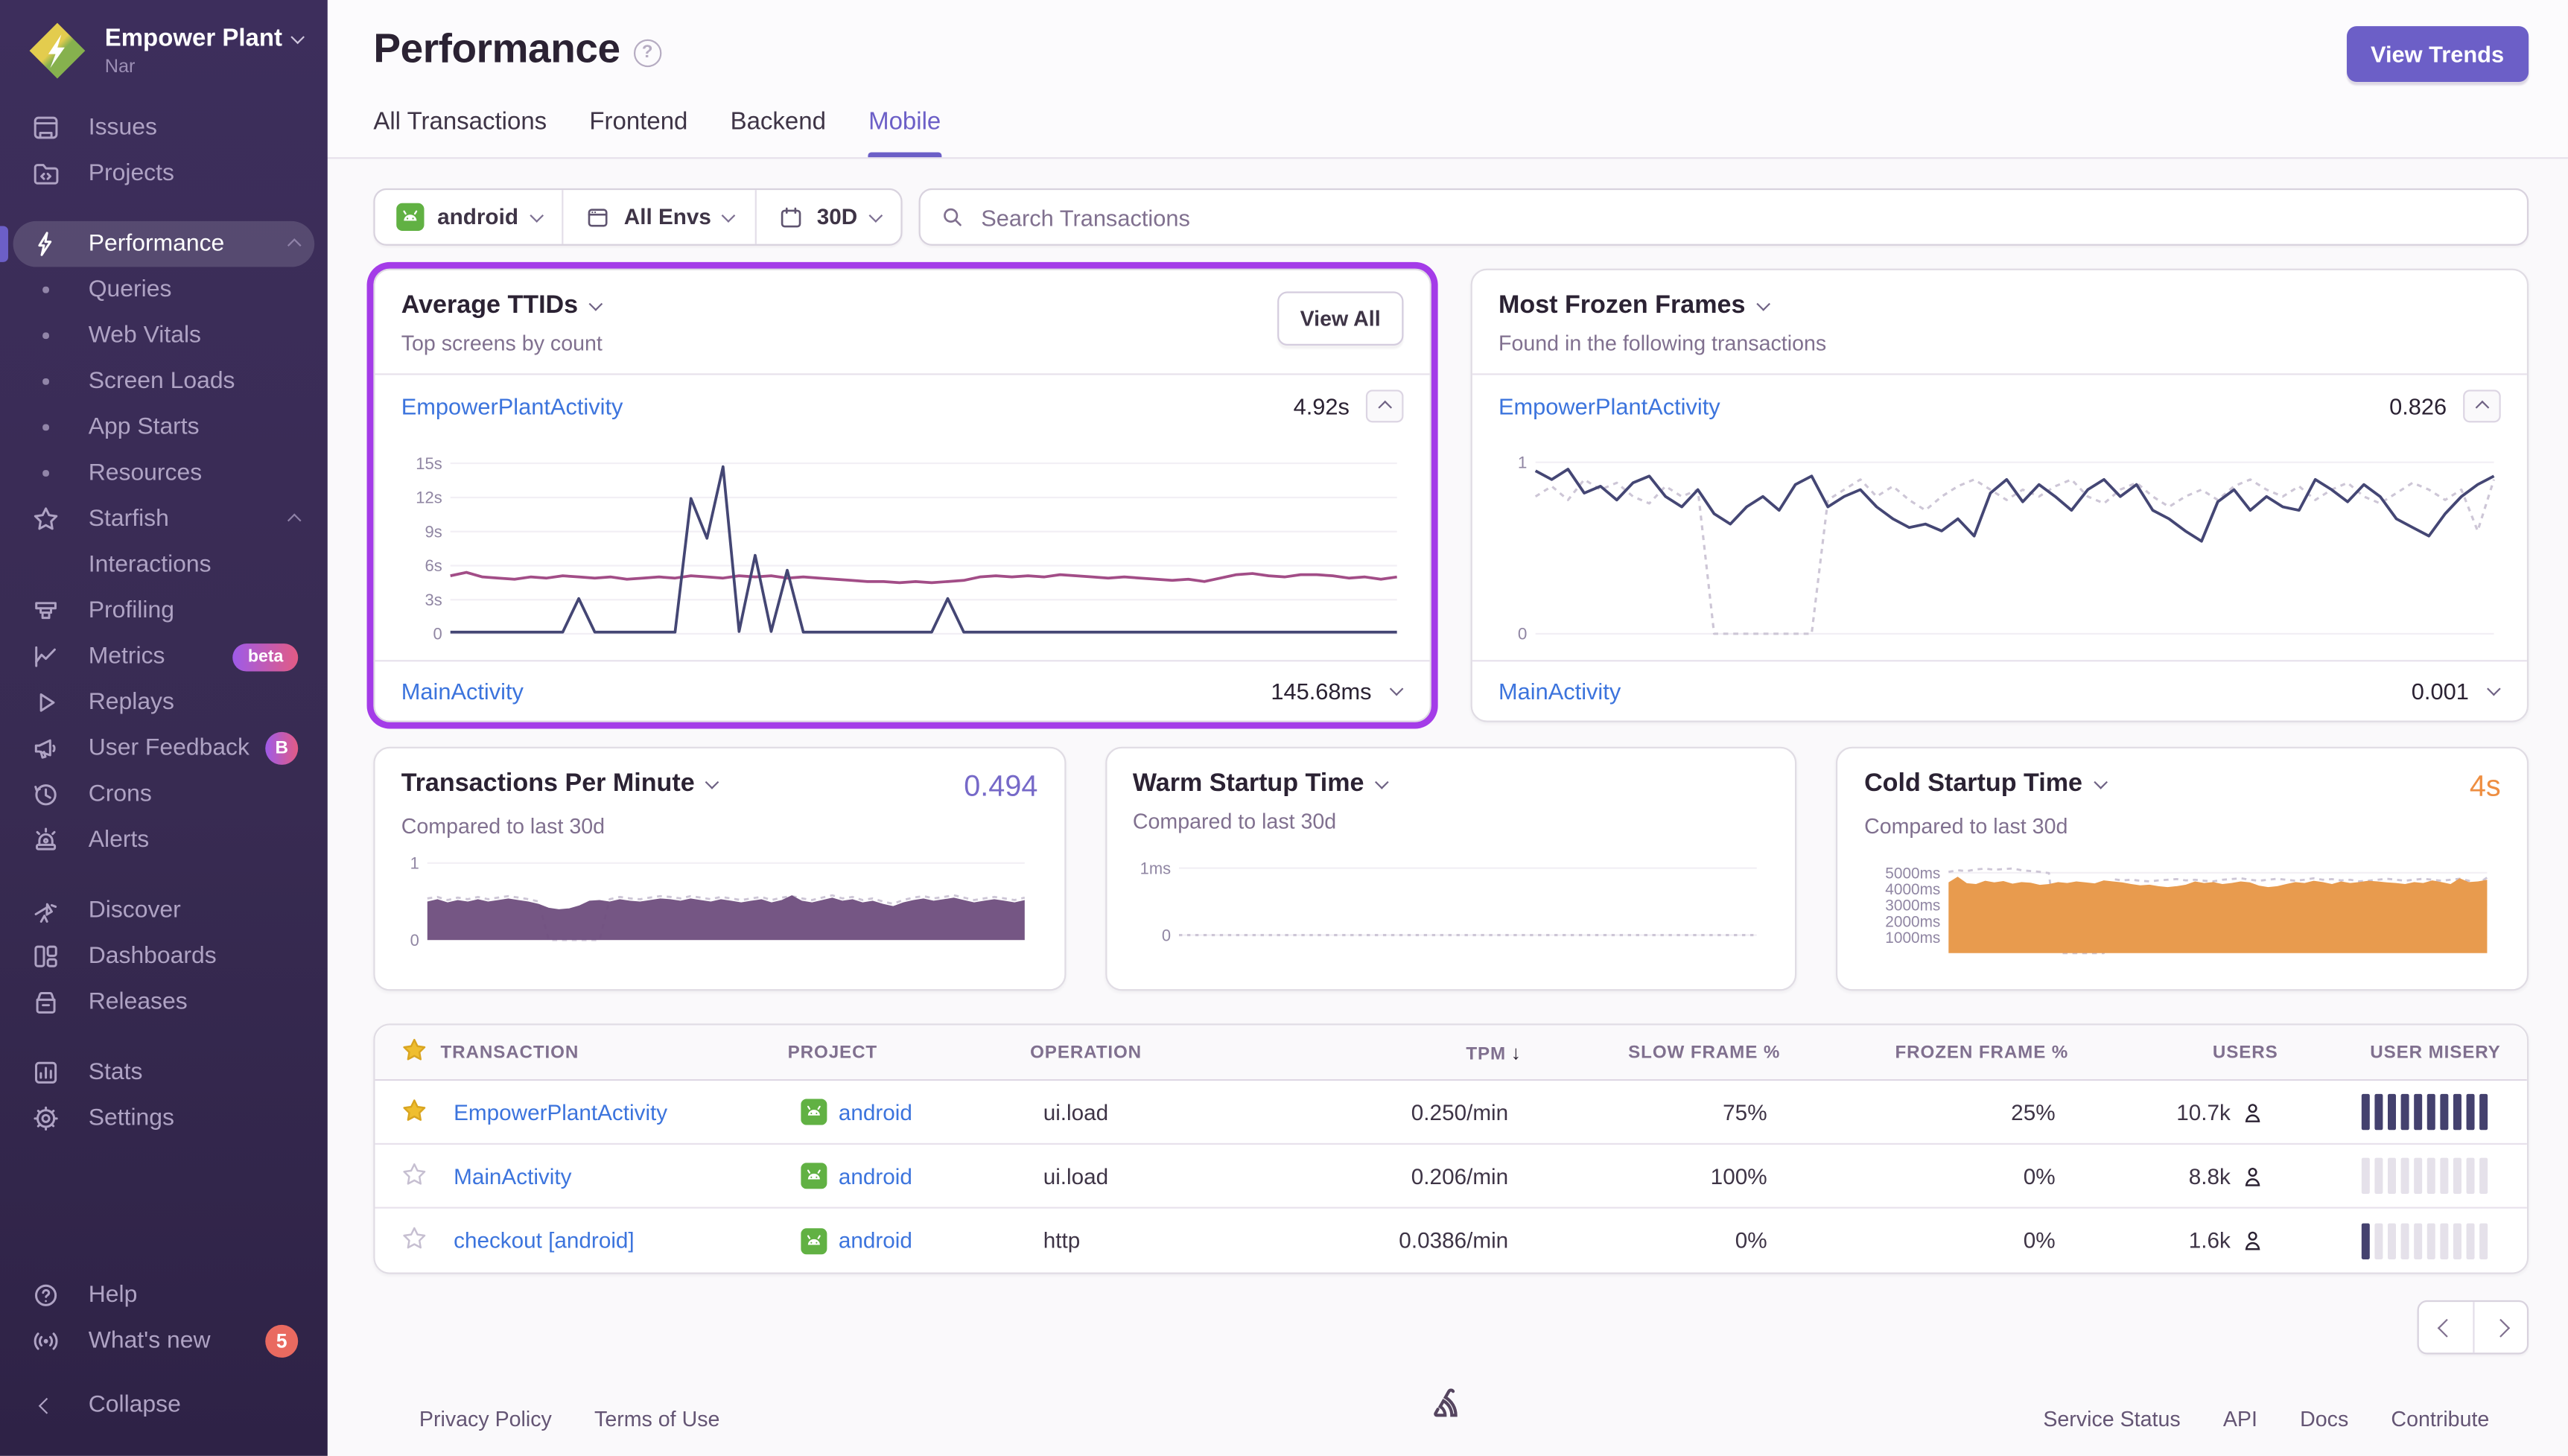  I want to click on profiling-icon, so click(46, 611).